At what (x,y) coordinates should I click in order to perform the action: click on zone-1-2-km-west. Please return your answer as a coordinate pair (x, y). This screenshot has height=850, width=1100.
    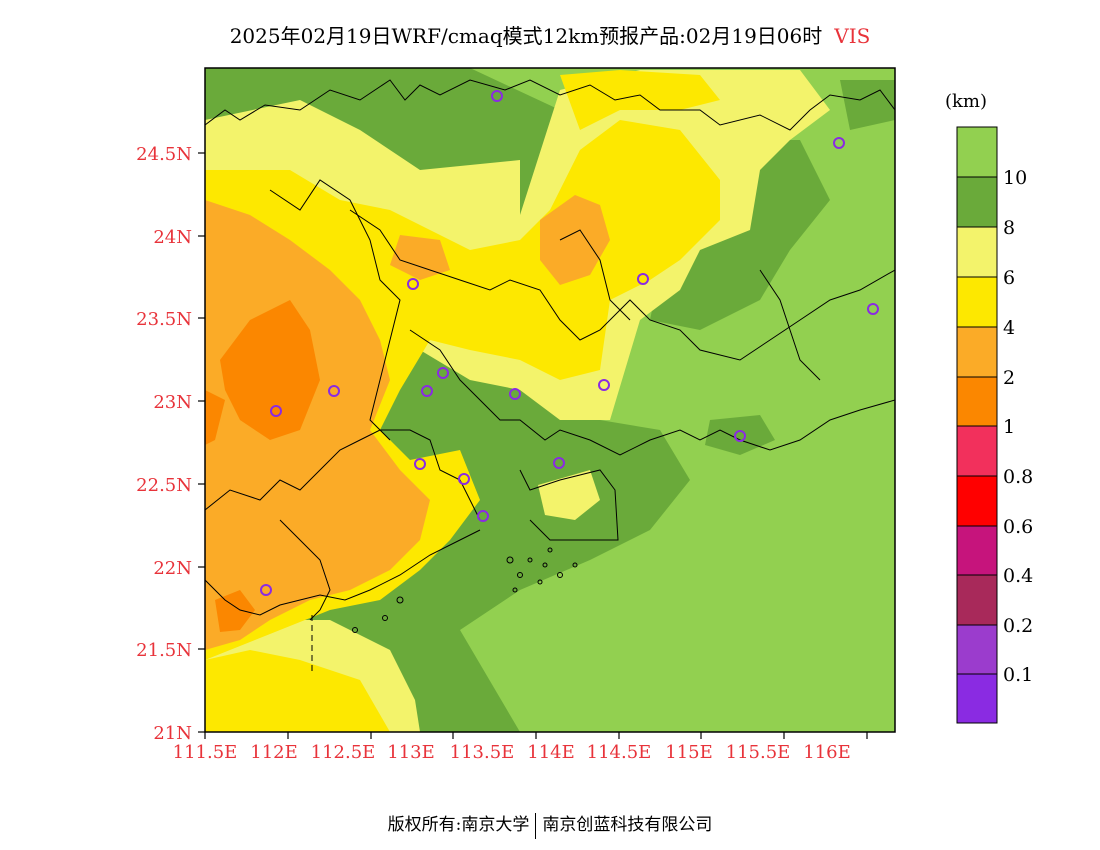
    Looking at the image, I should click on (215, 417).